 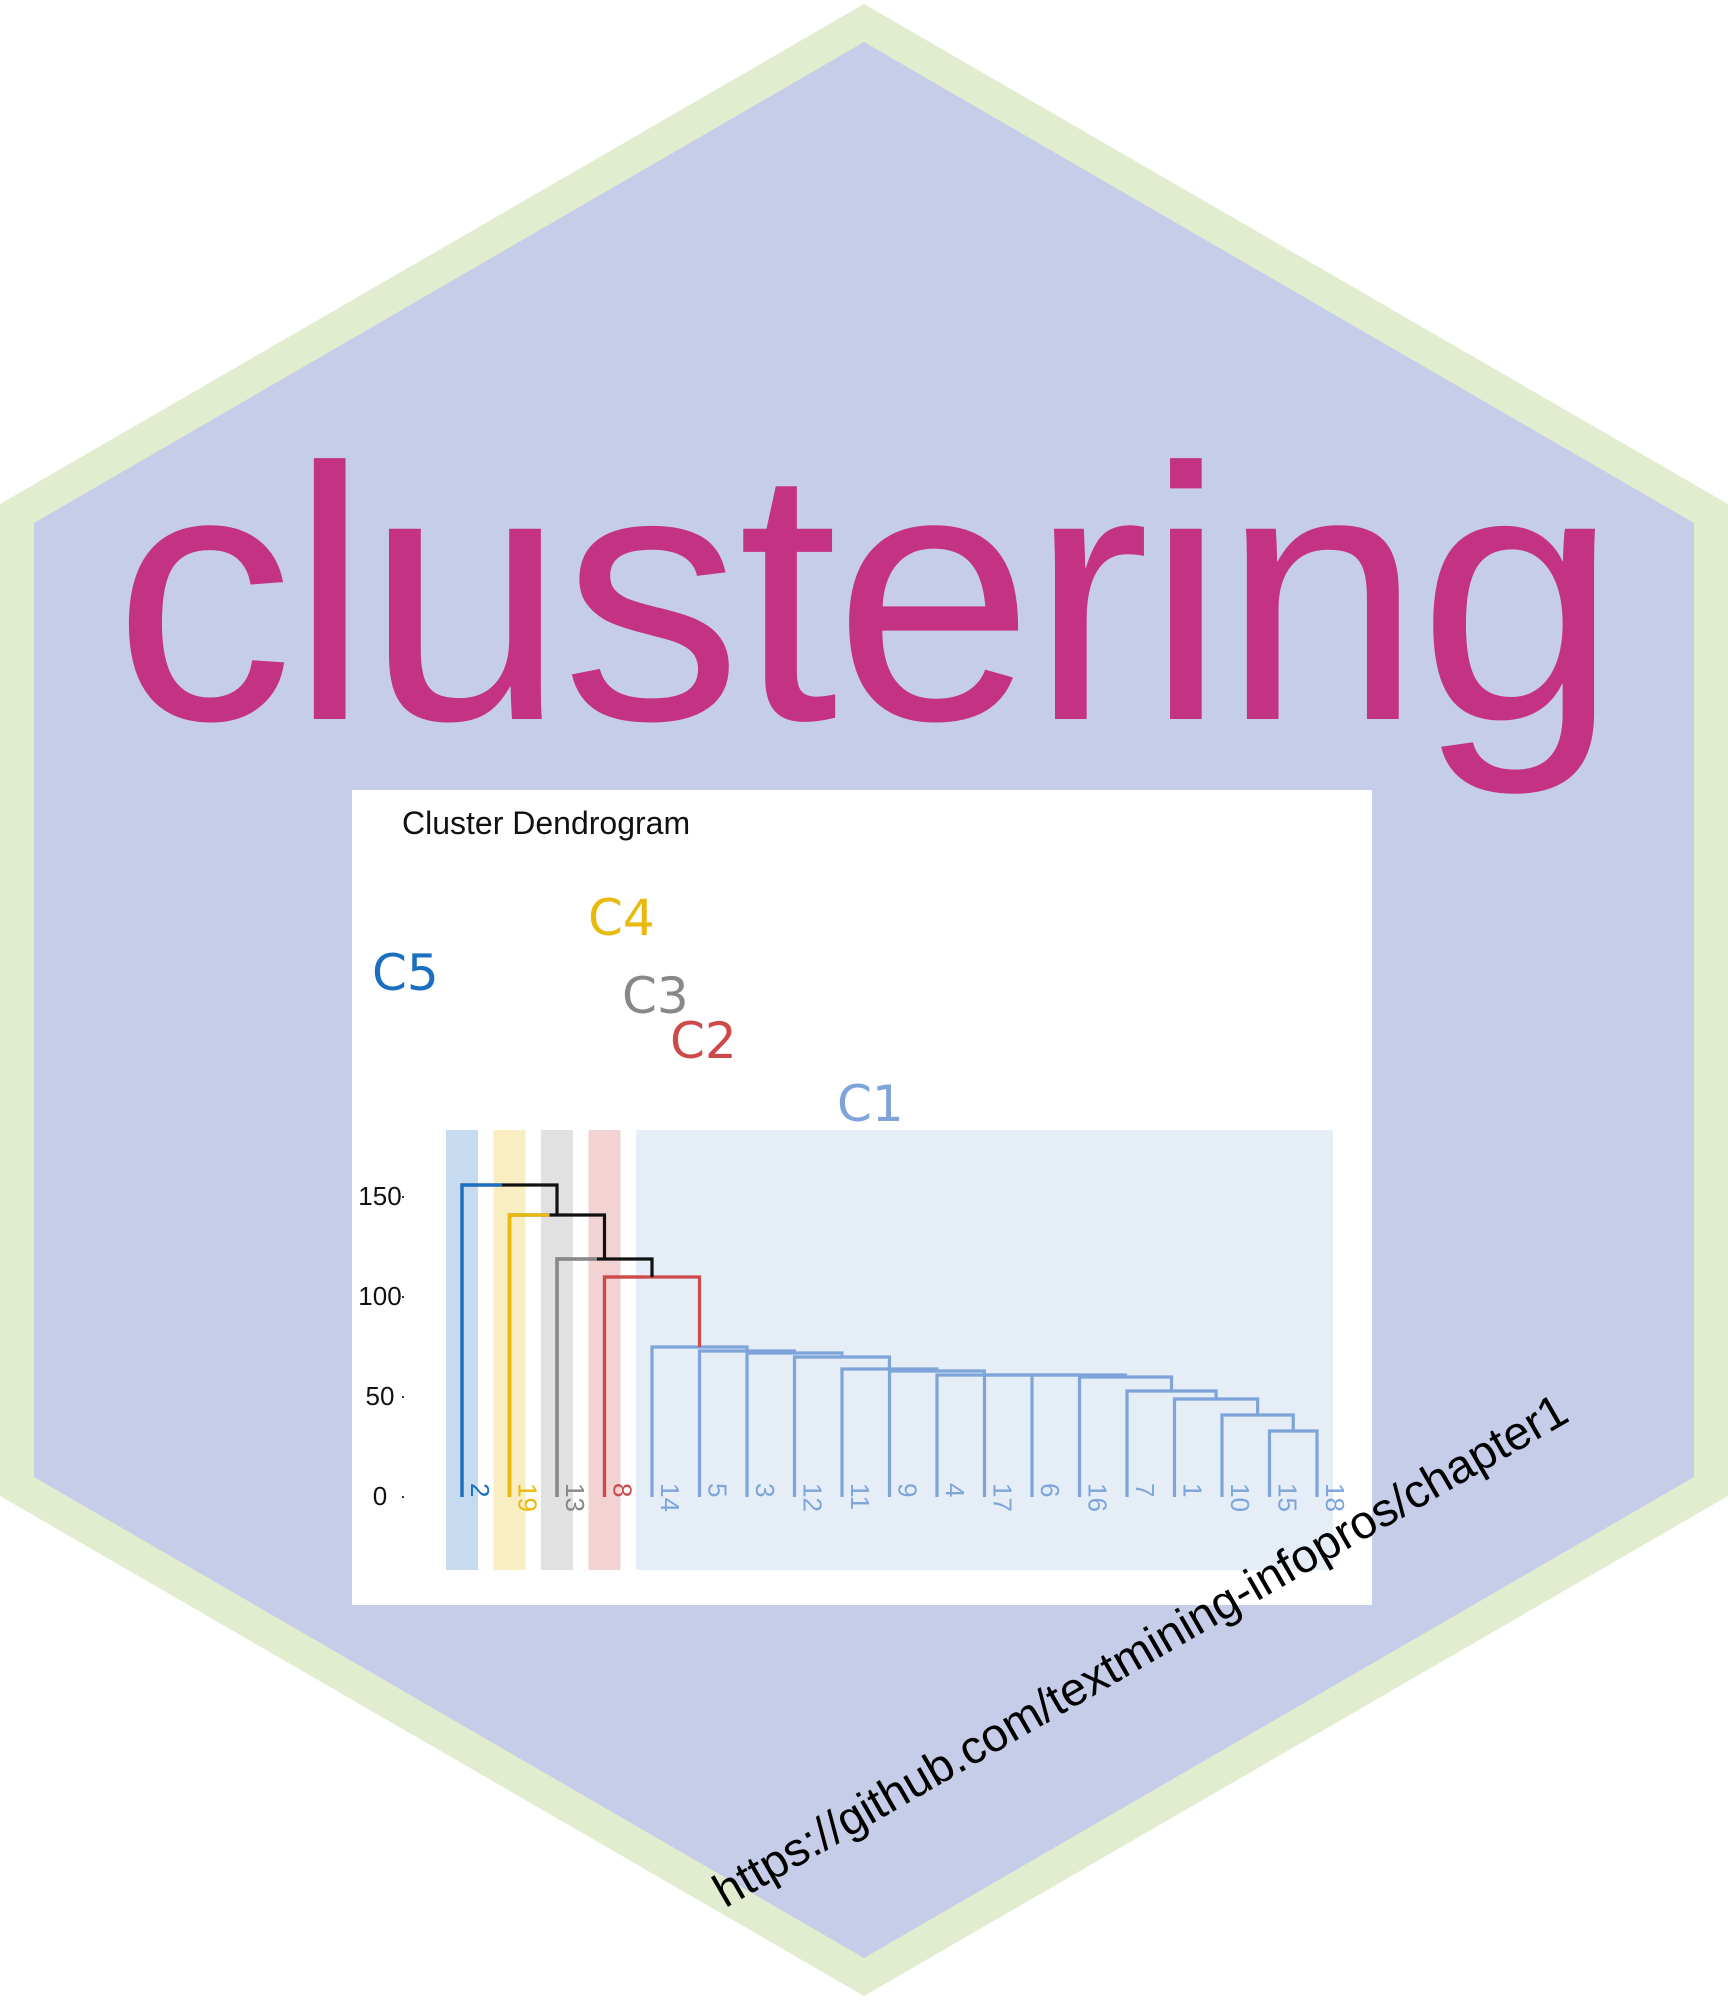 What do you see at coordinates (405, 973) in the screenshot?
I see `cluster-label-c5: C5` at bounding box center [405, 973].